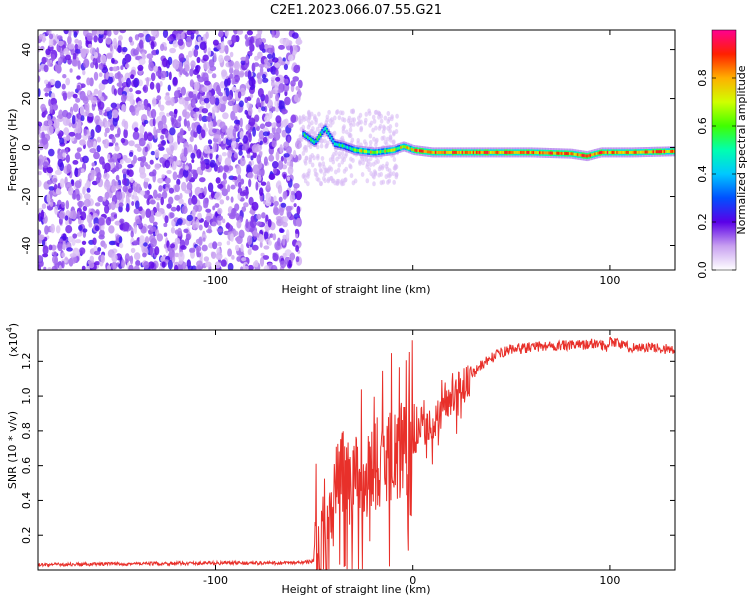 This screenshot has width=750, height=600. What do you see at coordinates (702, 126) in the screenshot?
I see `colorbar-tick-label: 0.6` at bounding box center [702, 126].